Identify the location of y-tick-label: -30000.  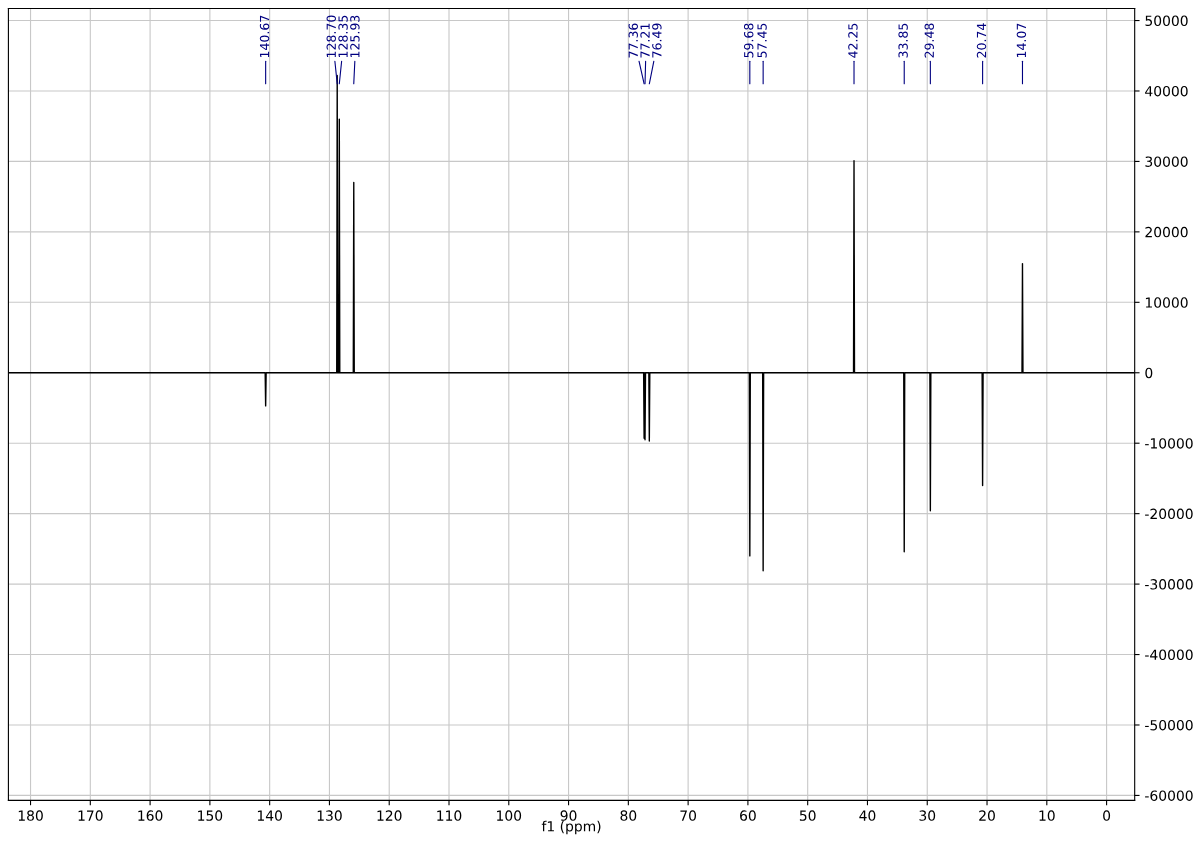
(1169, 584).